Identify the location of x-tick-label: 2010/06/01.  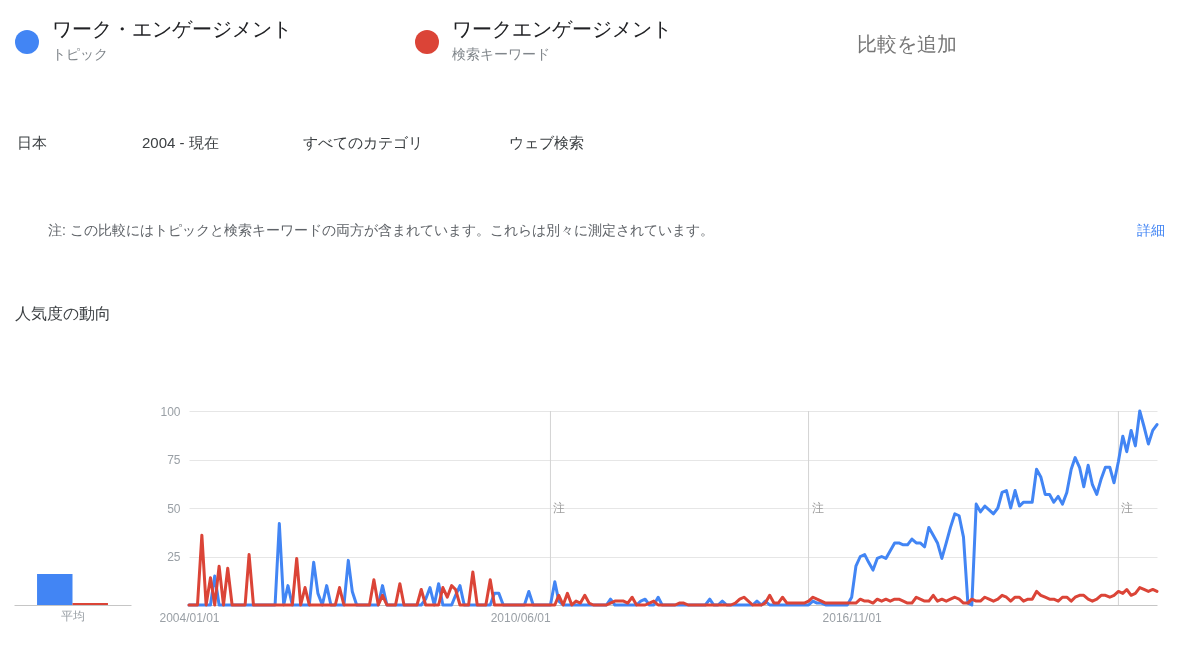
(521, 617).